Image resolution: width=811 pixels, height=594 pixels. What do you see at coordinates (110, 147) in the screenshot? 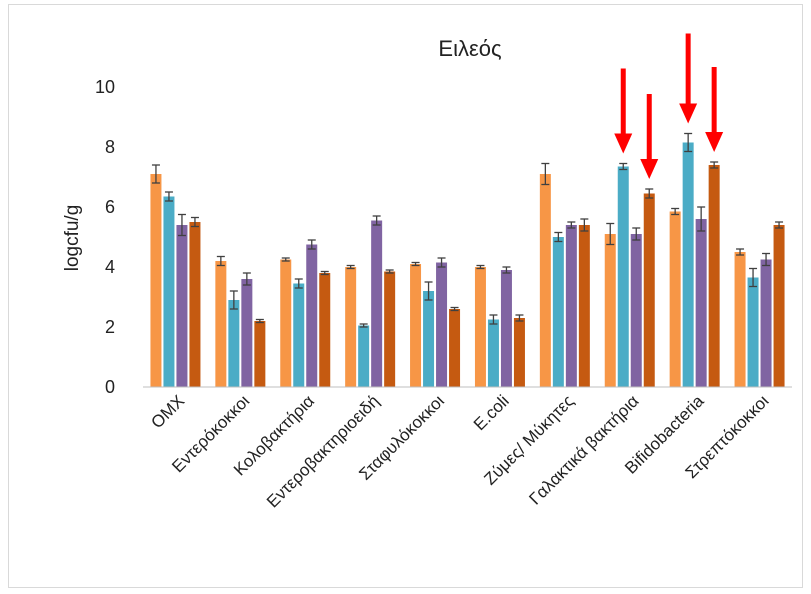
I see `y-tick-label: 8` at bounding box center [110, 147].